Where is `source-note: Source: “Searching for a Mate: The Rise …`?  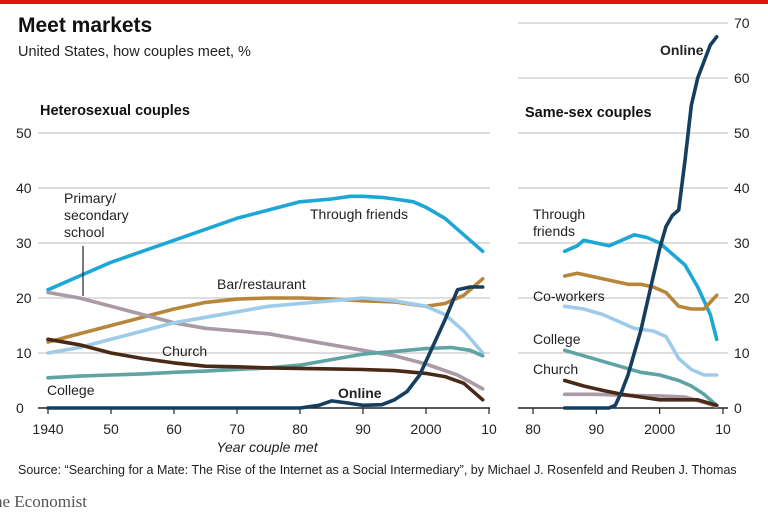 source-note: Source: “Searching for a Mate: The Rise … is located at coordinates (377, 470).